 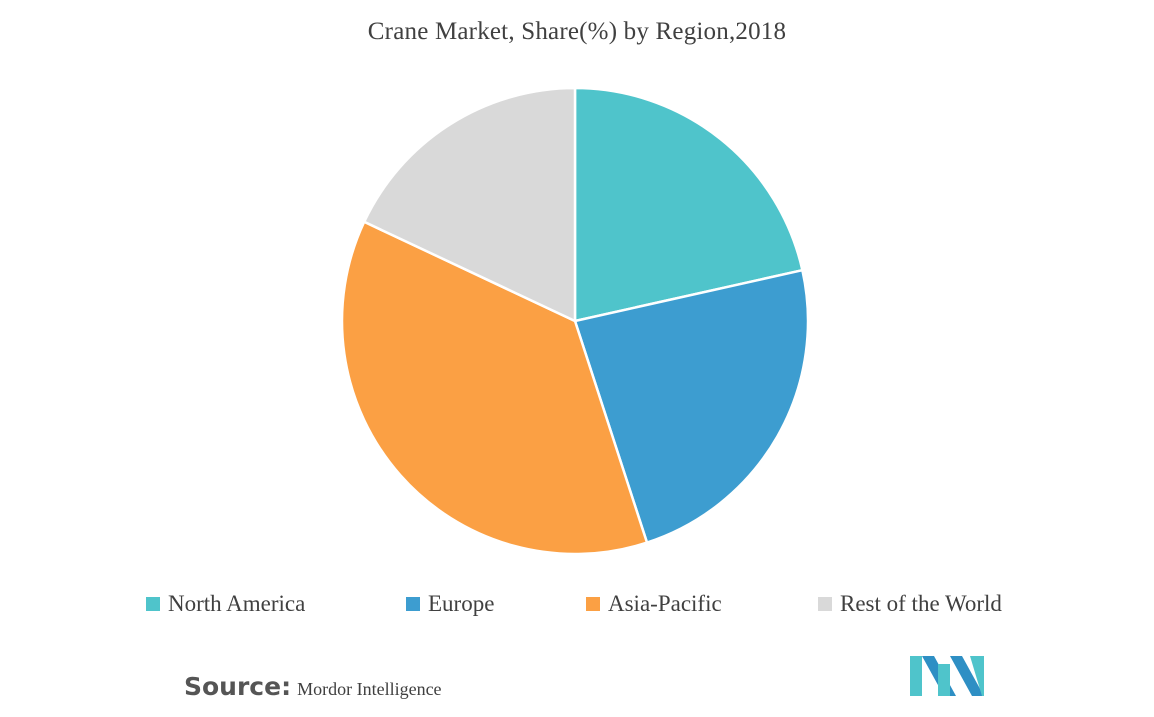 I want to click on source-text: Mordor Intelligence, so click(x=369, y=689).